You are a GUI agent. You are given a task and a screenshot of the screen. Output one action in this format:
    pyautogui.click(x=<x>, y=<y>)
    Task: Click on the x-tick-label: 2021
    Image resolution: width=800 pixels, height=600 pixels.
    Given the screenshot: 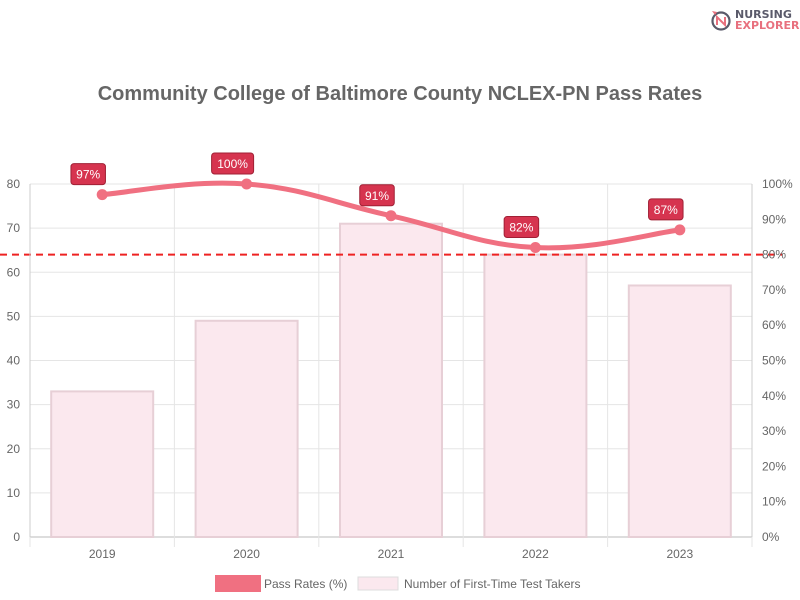 What is the action you would take?
    pyautogui.click(x=391, y=554)
    